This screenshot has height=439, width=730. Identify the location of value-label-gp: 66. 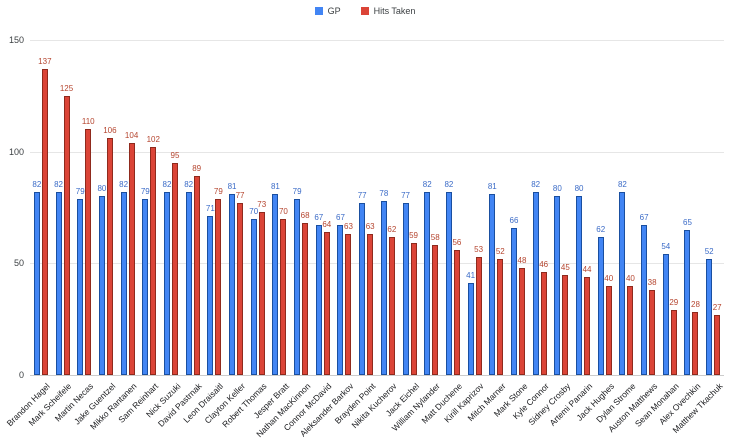
(514, 220).